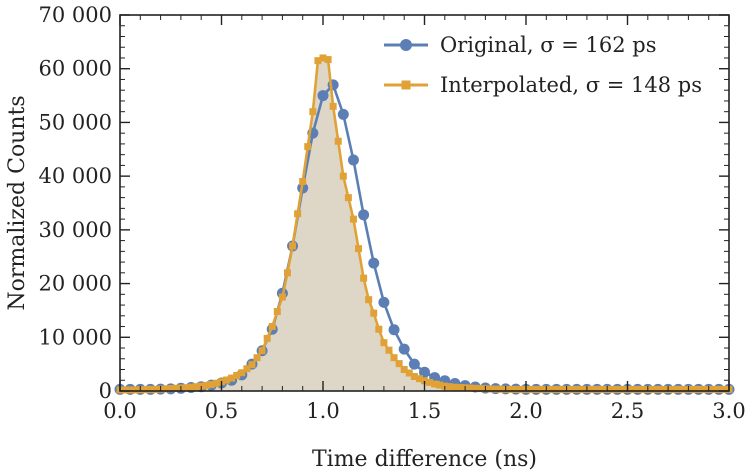 The height and width of the screenshot is (476, 747). What do you see at coordinates (424, 411) in the screenshot?
I see `x-tick-label: 1.5` at bounding box center [424, 411].